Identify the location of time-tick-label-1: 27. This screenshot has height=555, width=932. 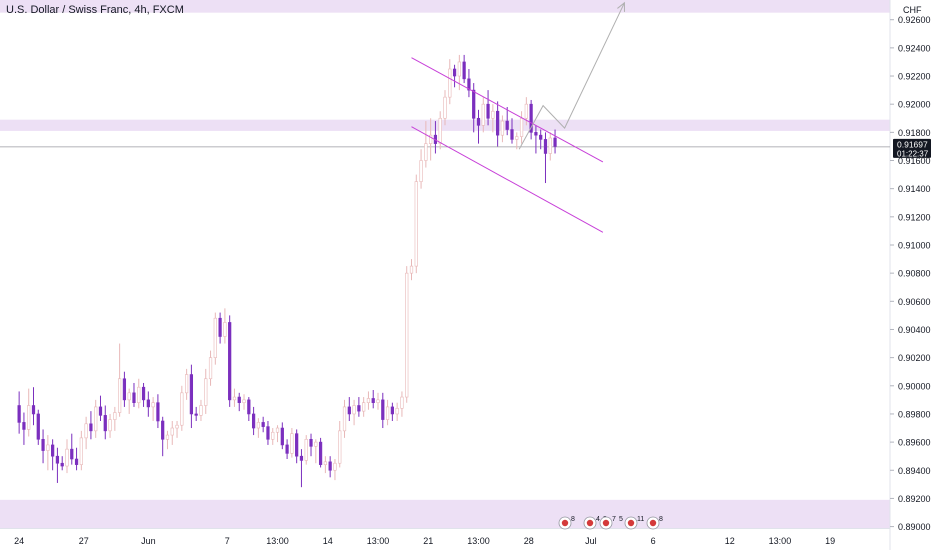
(84, 541).